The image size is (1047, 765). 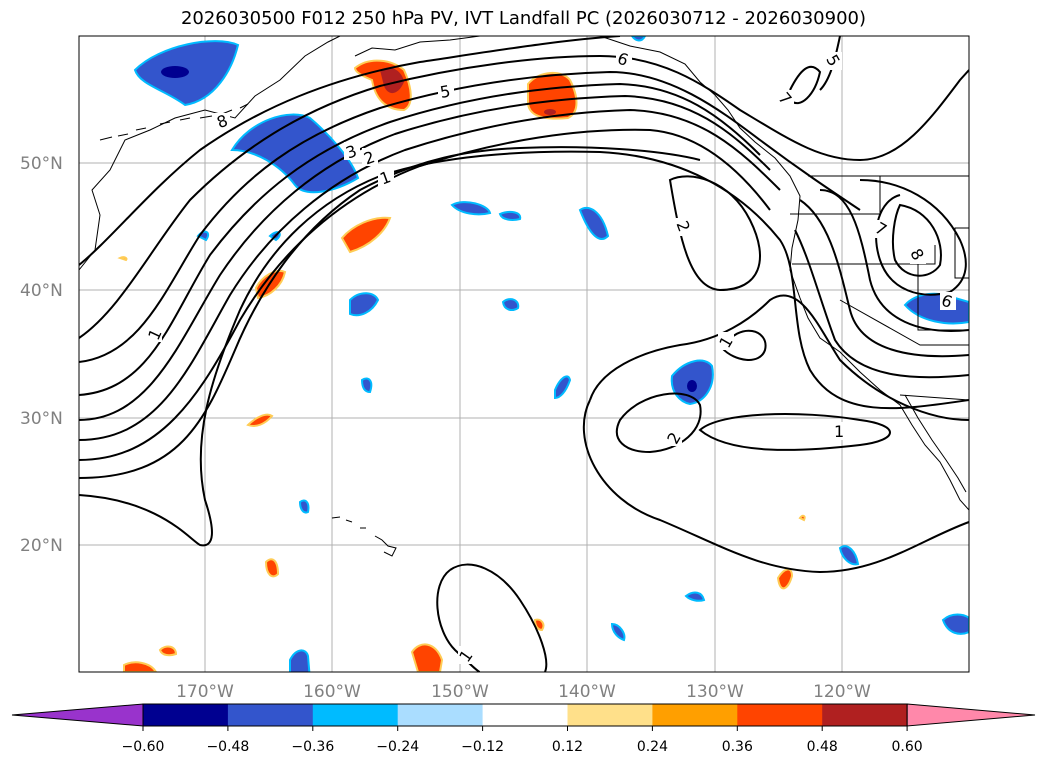 I want to click on lat-label: 40°N, so click(x=41, y=291).